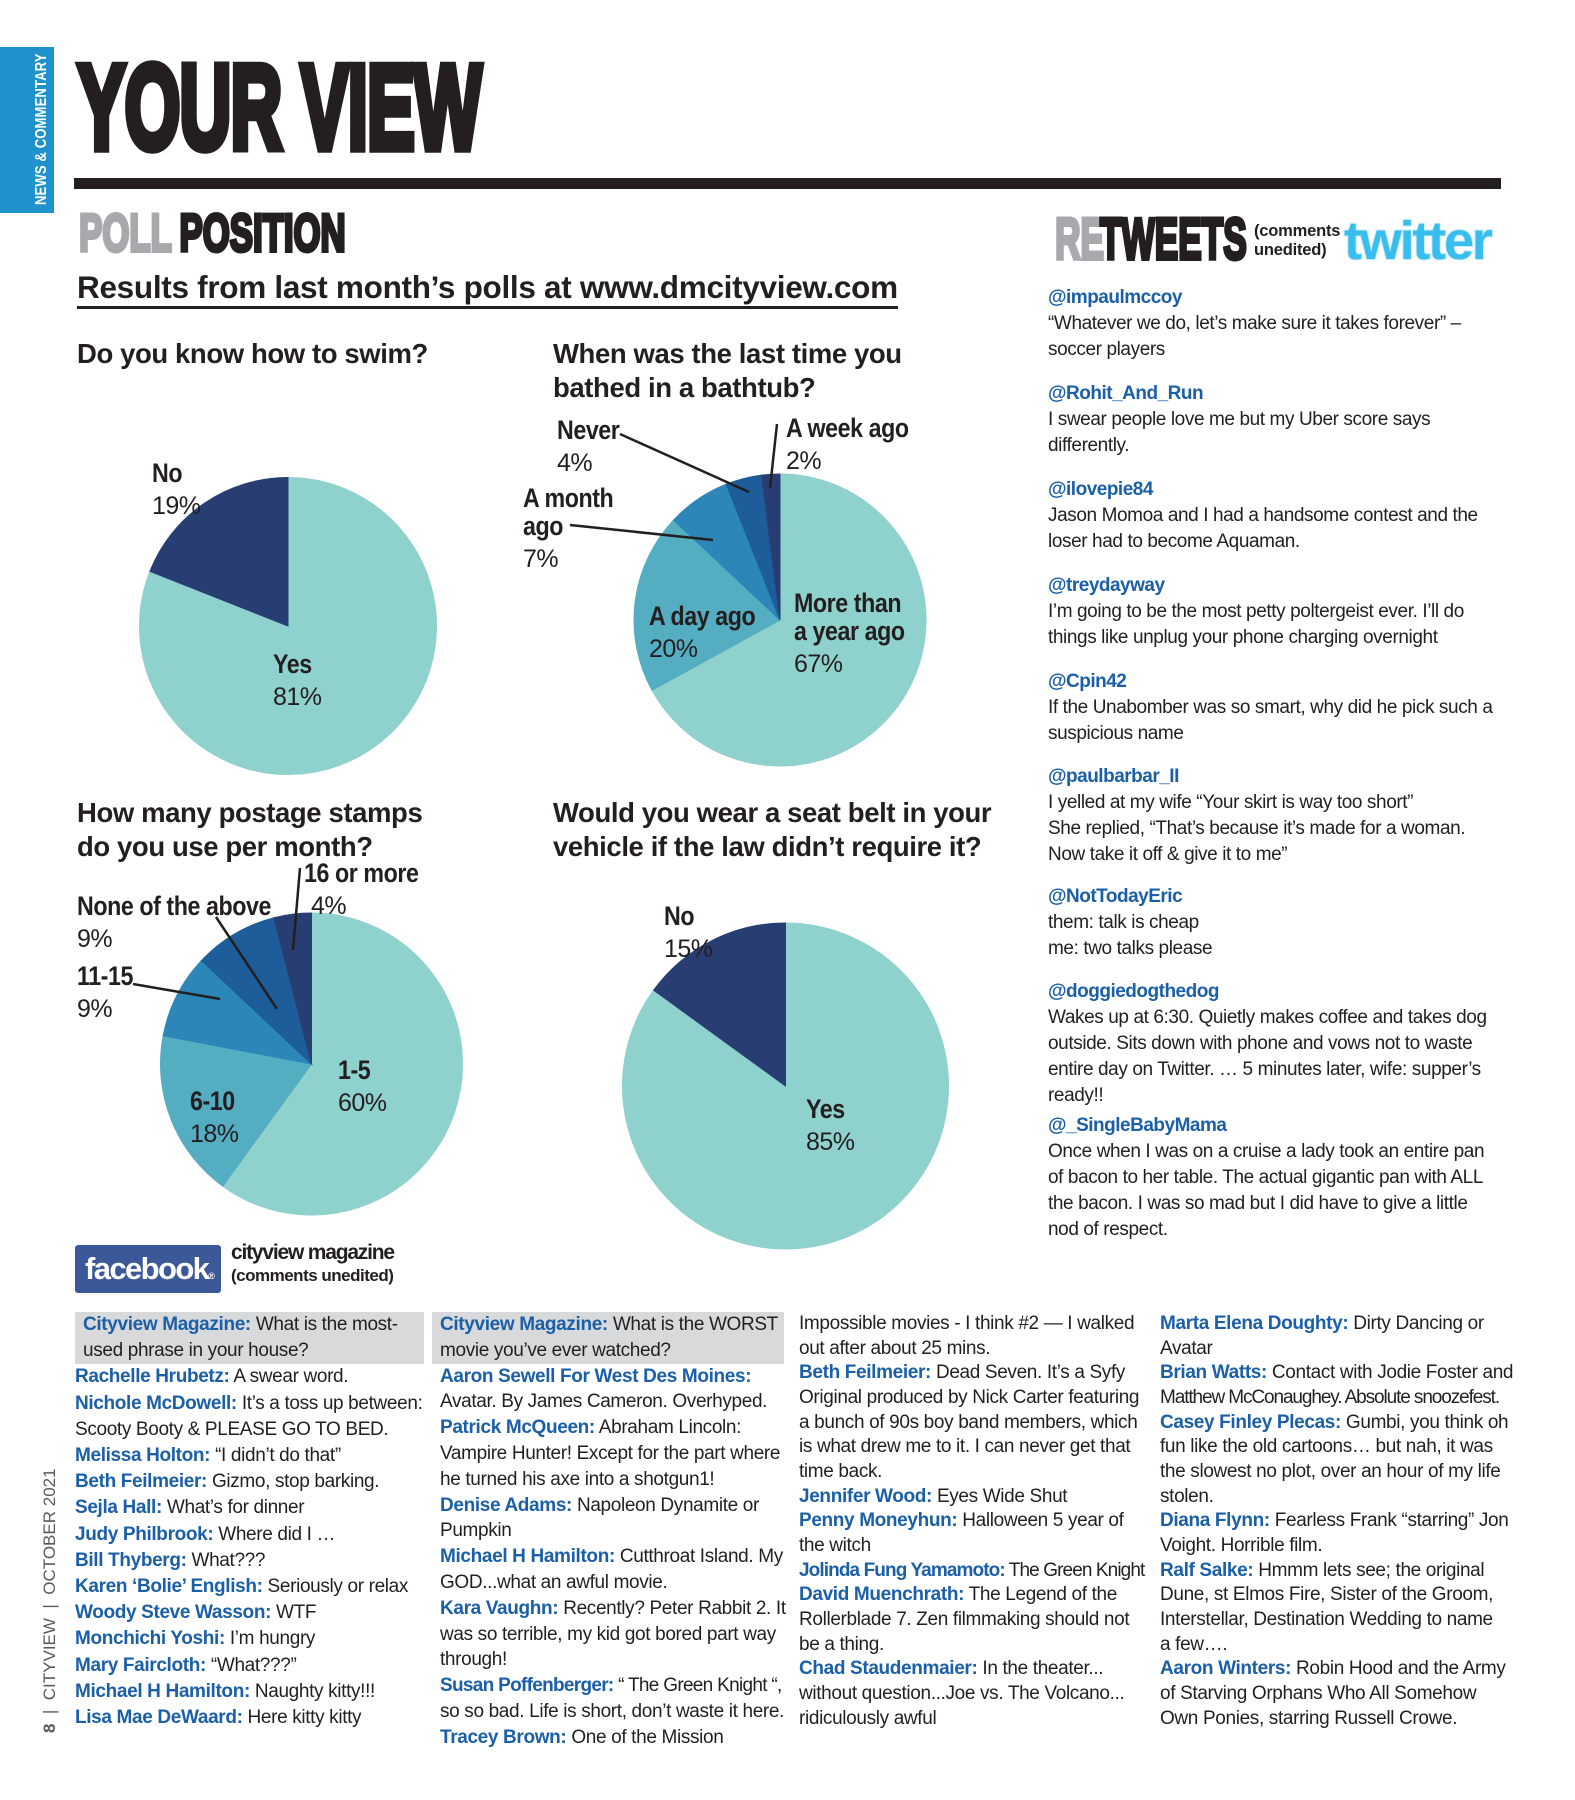 Image resolution: width=1575 pixels, height=1800 pixels. Describe the element at coordinates (1173, 239) in the screenshot. I see `svg-text: TWEETS` at that location.